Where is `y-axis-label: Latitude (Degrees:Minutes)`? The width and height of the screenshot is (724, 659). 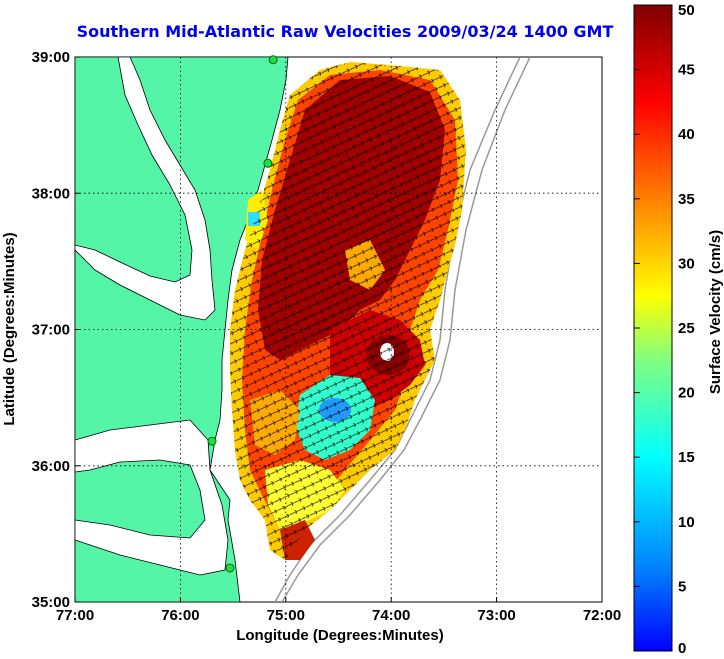 y-axis-label: Latitude (Degrees:Minutes) is located at coordinates (9, 328).